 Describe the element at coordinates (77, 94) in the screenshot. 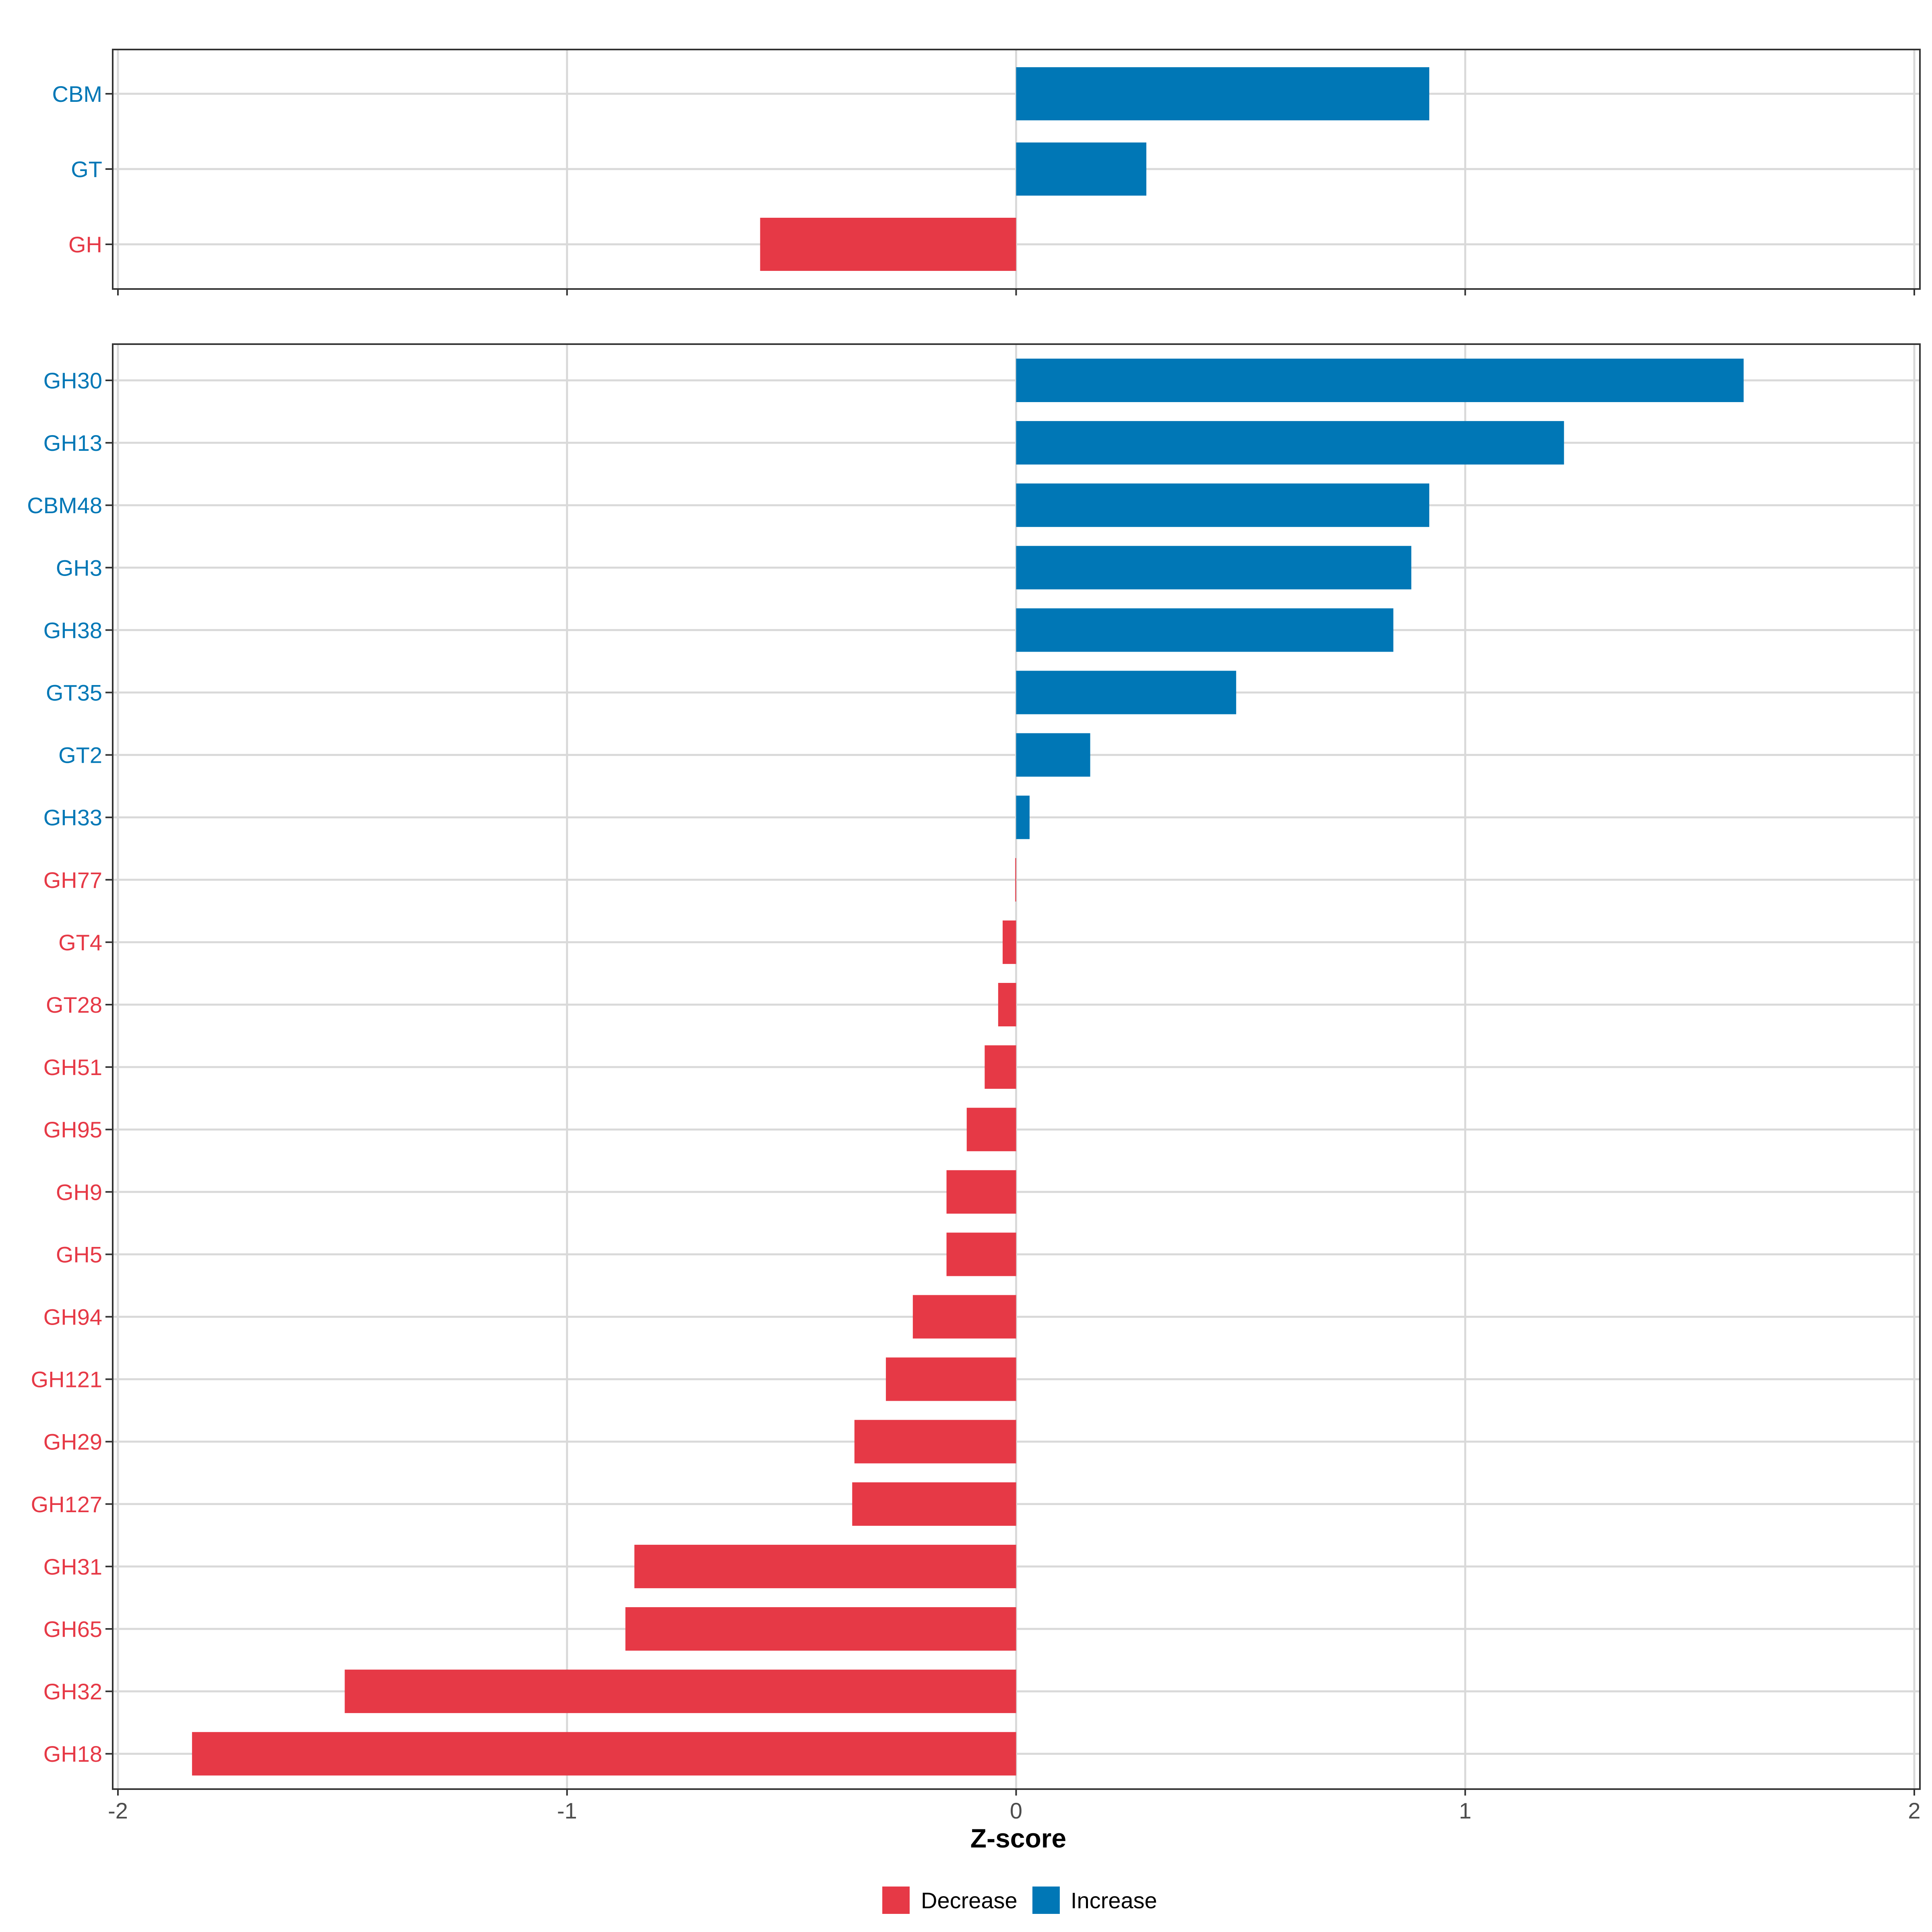

I see `y-tick-label: CBM` at that location.